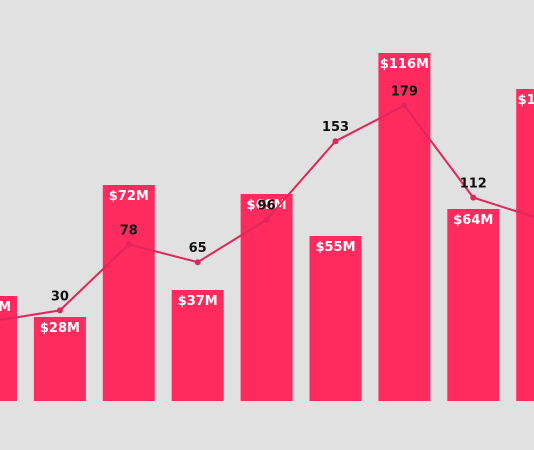 The width and height of the screenshot is (534, 450). I want to click on line-value-label: 65, so click(198, 248).